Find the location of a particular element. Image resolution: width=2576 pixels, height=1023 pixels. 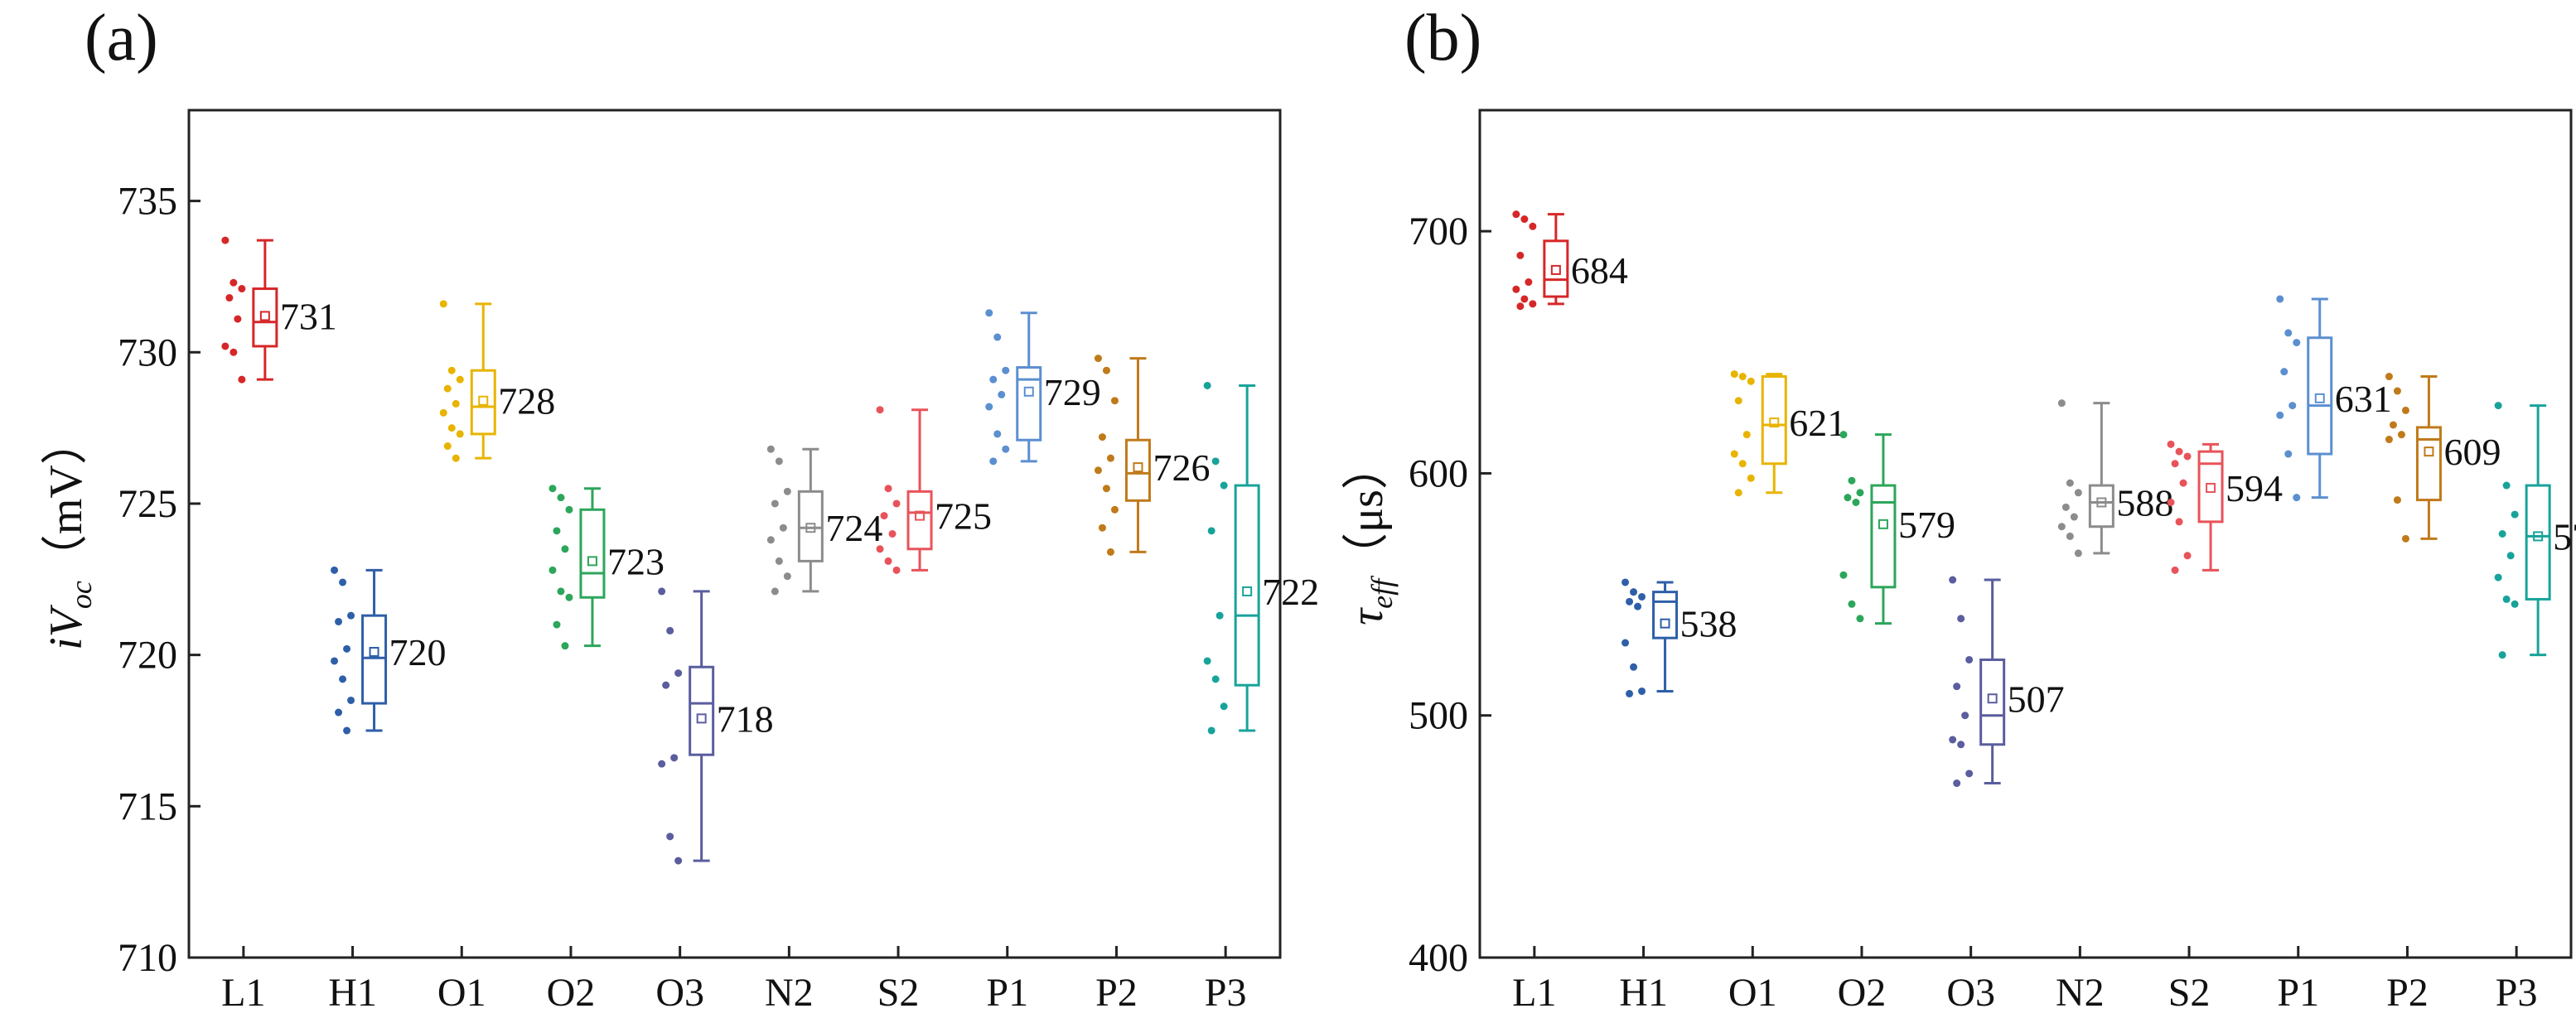

box-group-O3: 718 is located at coordinates (716, 726).